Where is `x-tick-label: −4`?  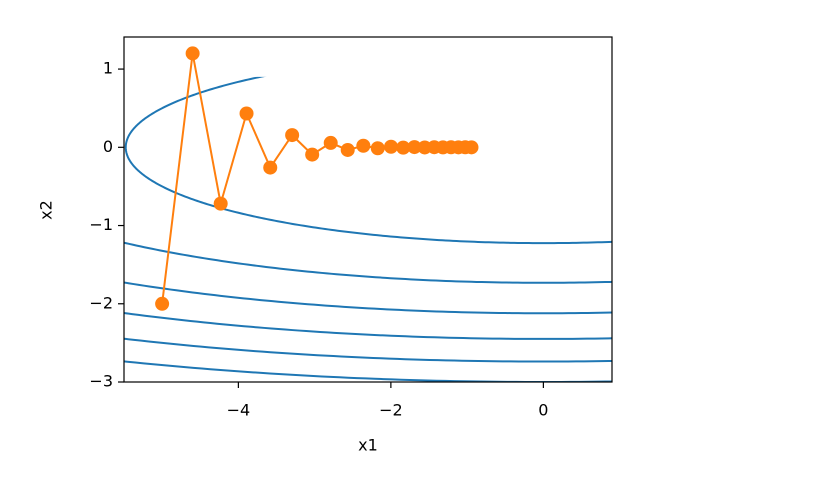 x-tick-label: −4 is located at coordinates (239, 410).